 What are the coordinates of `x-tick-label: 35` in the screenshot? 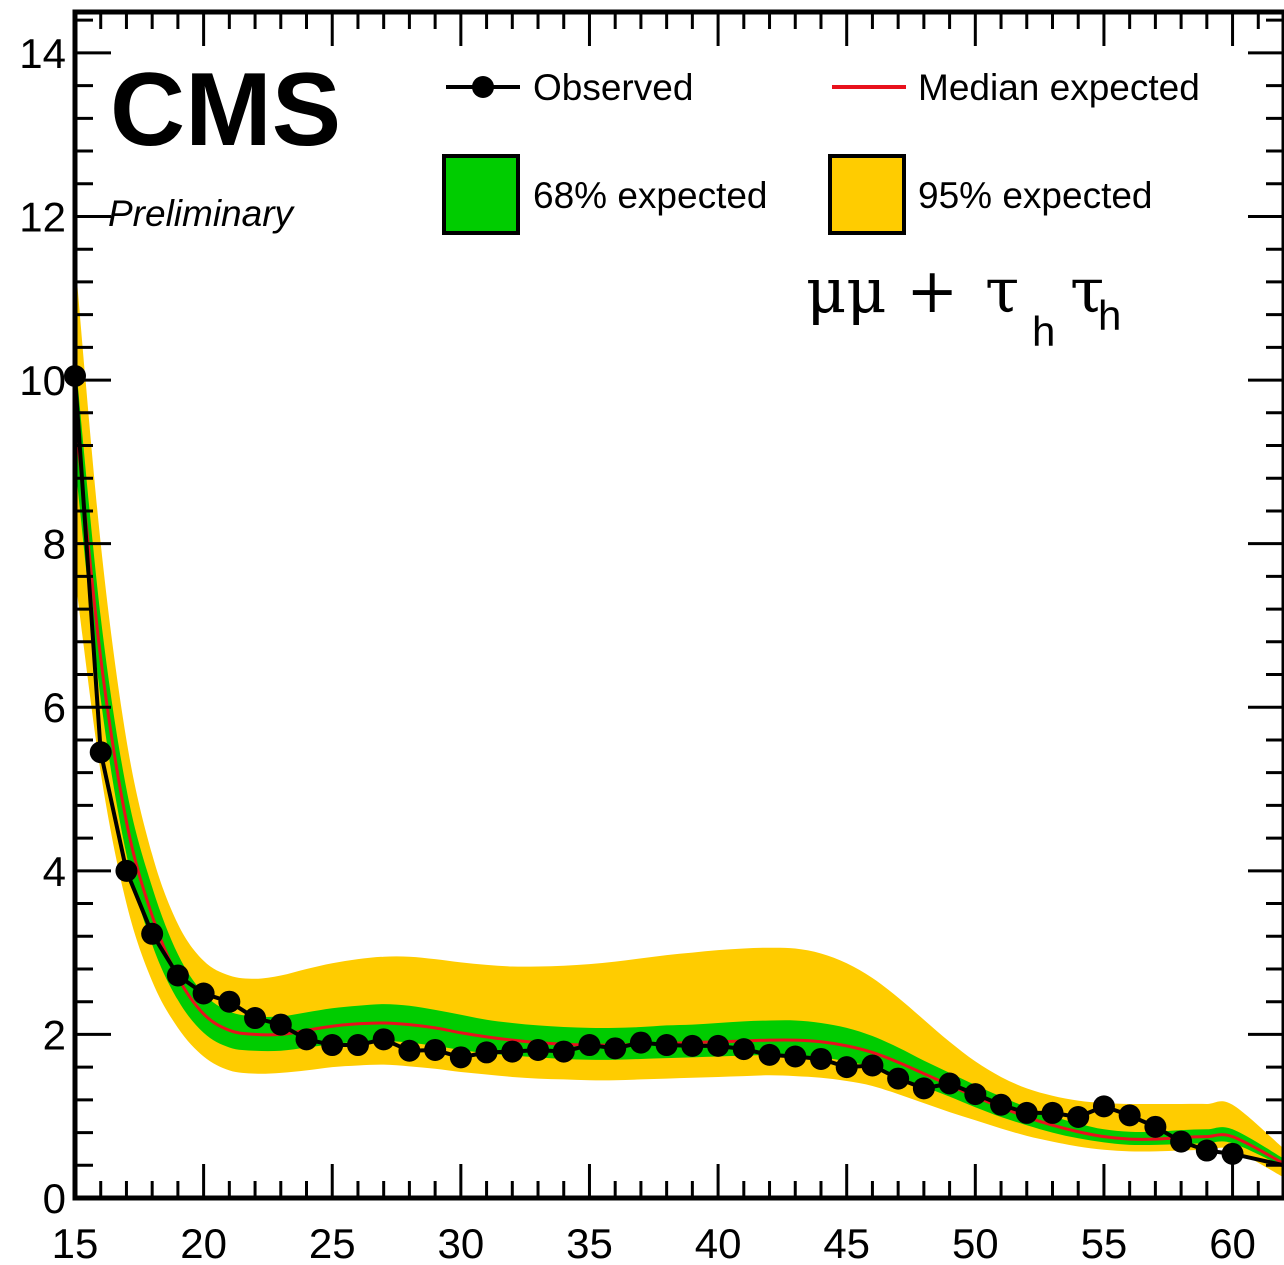 It's located at (589, 1242).